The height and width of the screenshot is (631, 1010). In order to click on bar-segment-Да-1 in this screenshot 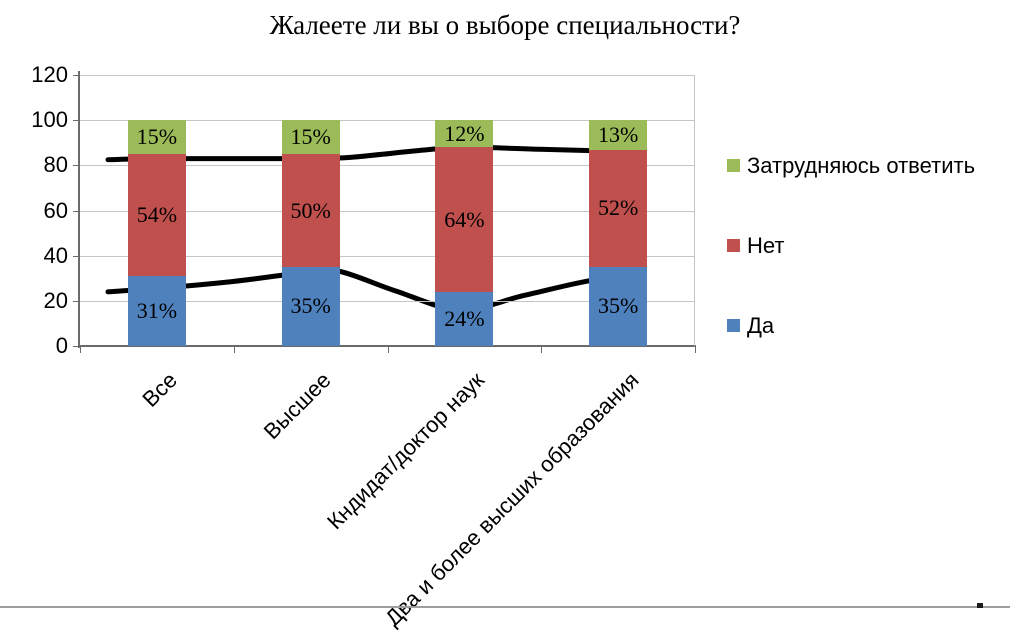, I will do `click(156, 310)`.